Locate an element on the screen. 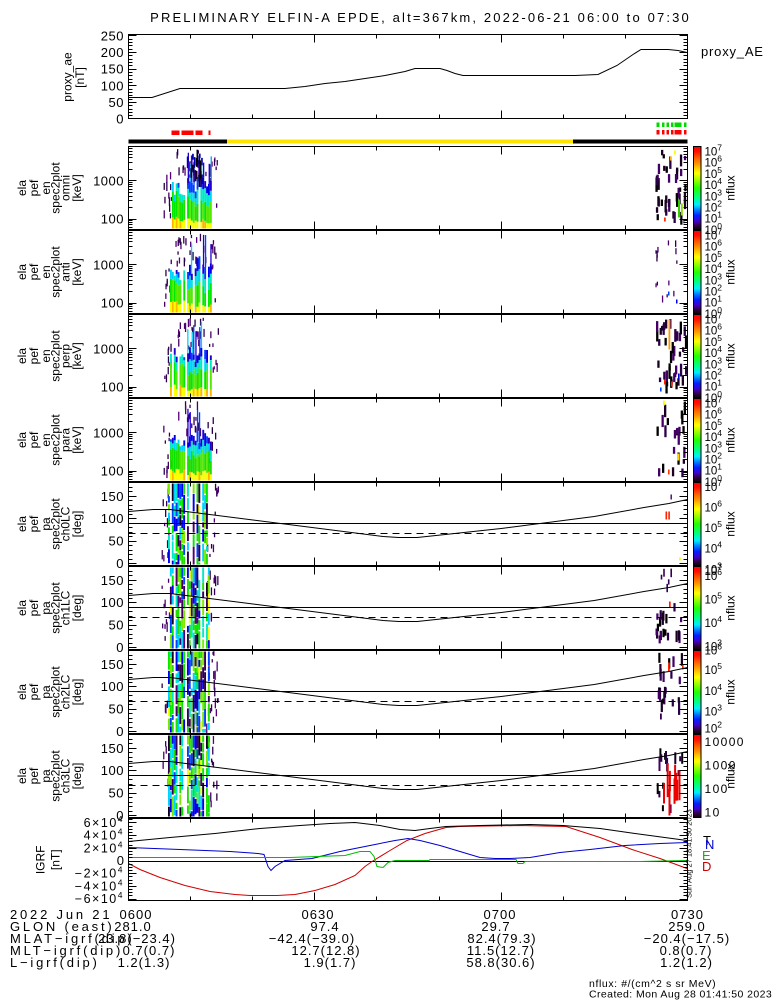 This screenshot has width=775, height=1005. svg-text: proxy_AE is located at coordinates (732, 51).